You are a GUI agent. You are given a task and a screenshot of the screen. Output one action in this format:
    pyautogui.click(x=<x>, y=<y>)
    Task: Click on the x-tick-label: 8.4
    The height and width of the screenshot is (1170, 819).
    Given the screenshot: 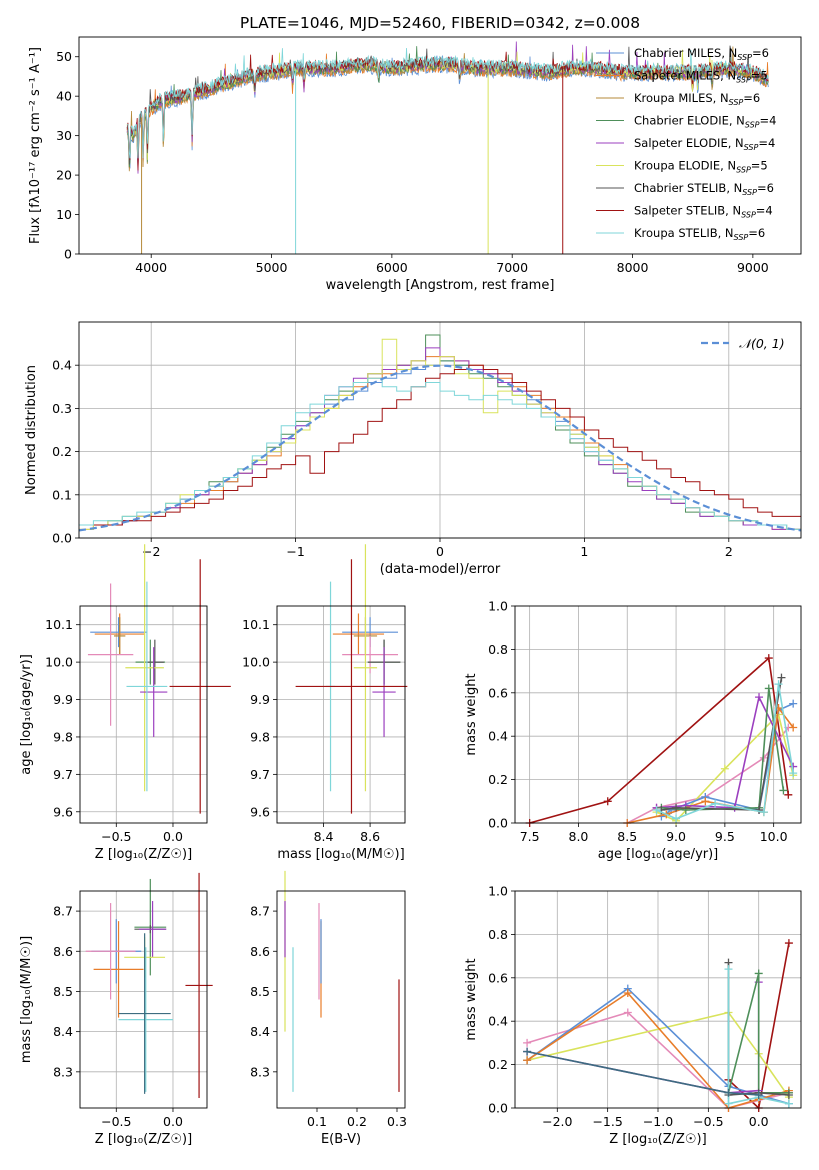 What is the action you would take?
    pyautogui.click(x=324, y=836)
    